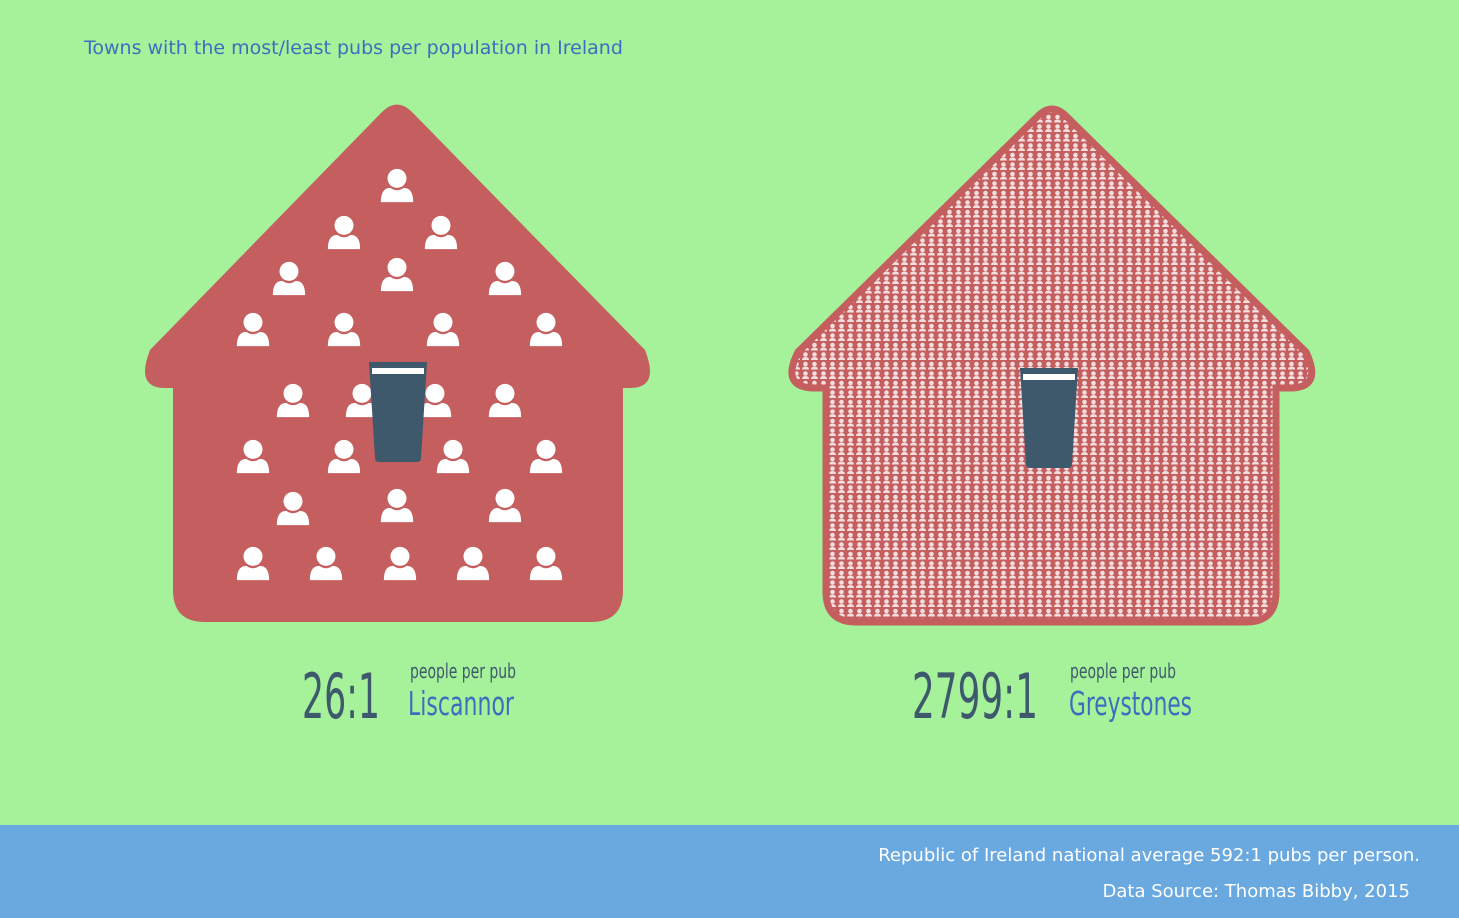 The height and width of the screenshot is (918, 1459). Describe the element at coordinates (461, 703) in the screenshot. I see `town-name: Liscannor` at that location.